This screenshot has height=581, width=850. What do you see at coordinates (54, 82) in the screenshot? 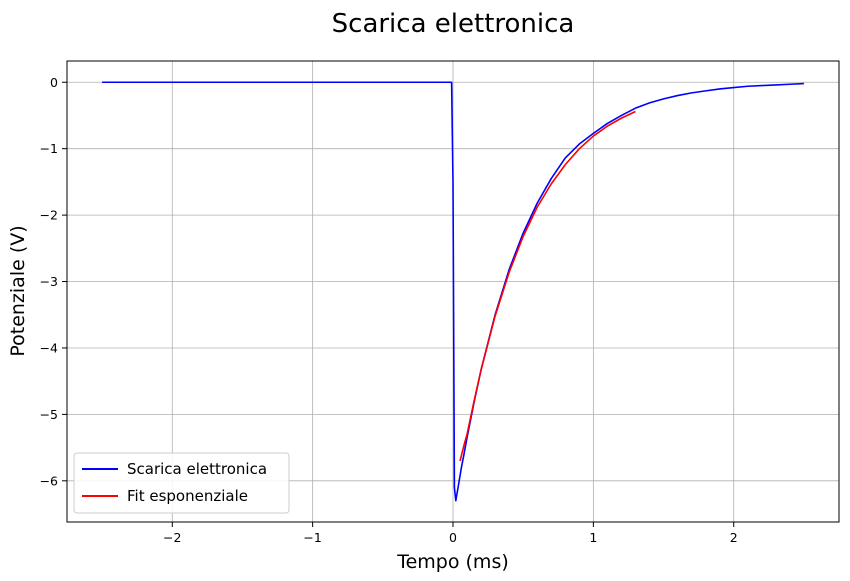
I see `y-tick-label: 0` at bounding box center [54, 82].